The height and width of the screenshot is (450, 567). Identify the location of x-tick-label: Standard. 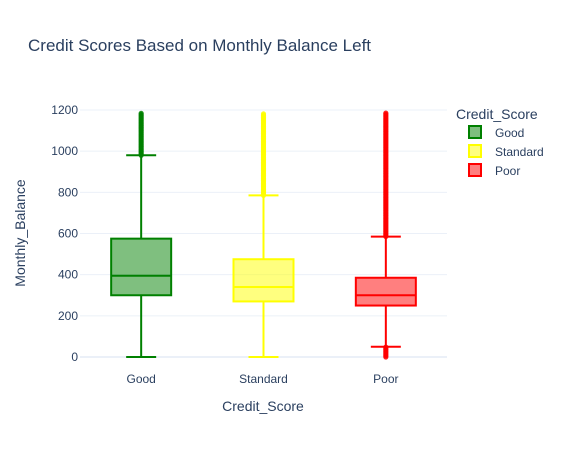
(263, 379).